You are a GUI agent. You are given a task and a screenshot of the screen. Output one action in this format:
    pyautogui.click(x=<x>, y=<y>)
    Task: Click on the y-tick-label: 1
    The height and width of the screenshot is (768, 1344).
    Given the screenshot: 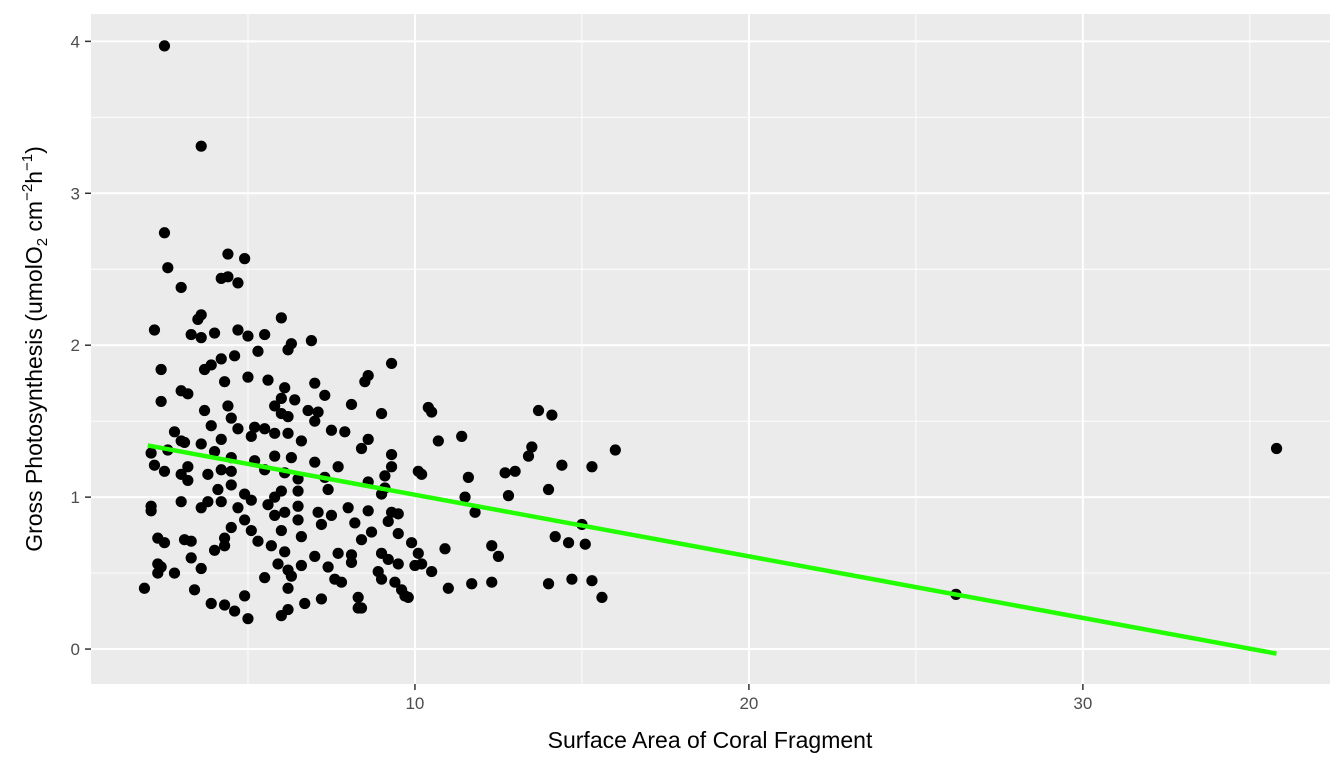 What is the action you would take?
    pyautogui.click(x=75, y=497)
    